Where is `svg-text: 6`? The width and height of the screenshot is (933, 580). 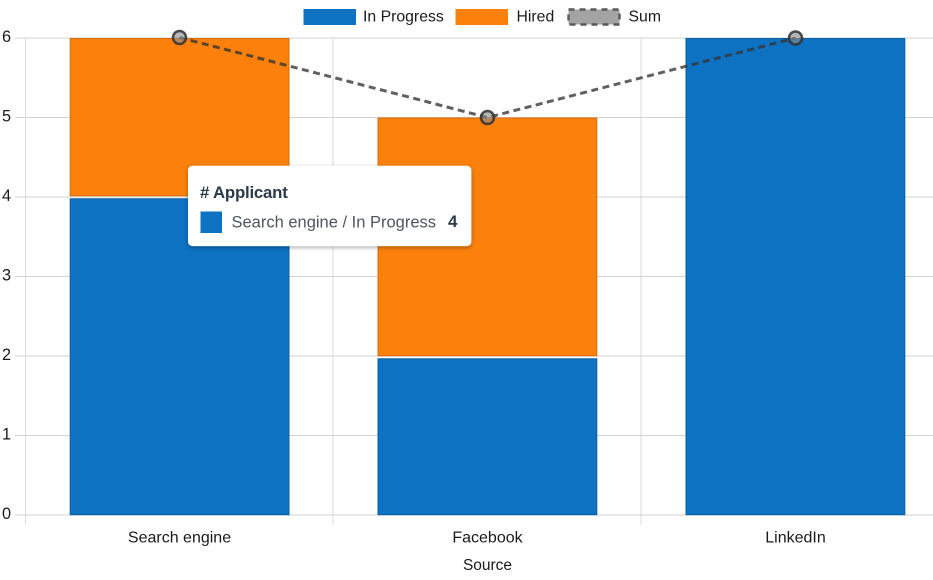 svg-text: 6 is located at coordinates (6, 37).